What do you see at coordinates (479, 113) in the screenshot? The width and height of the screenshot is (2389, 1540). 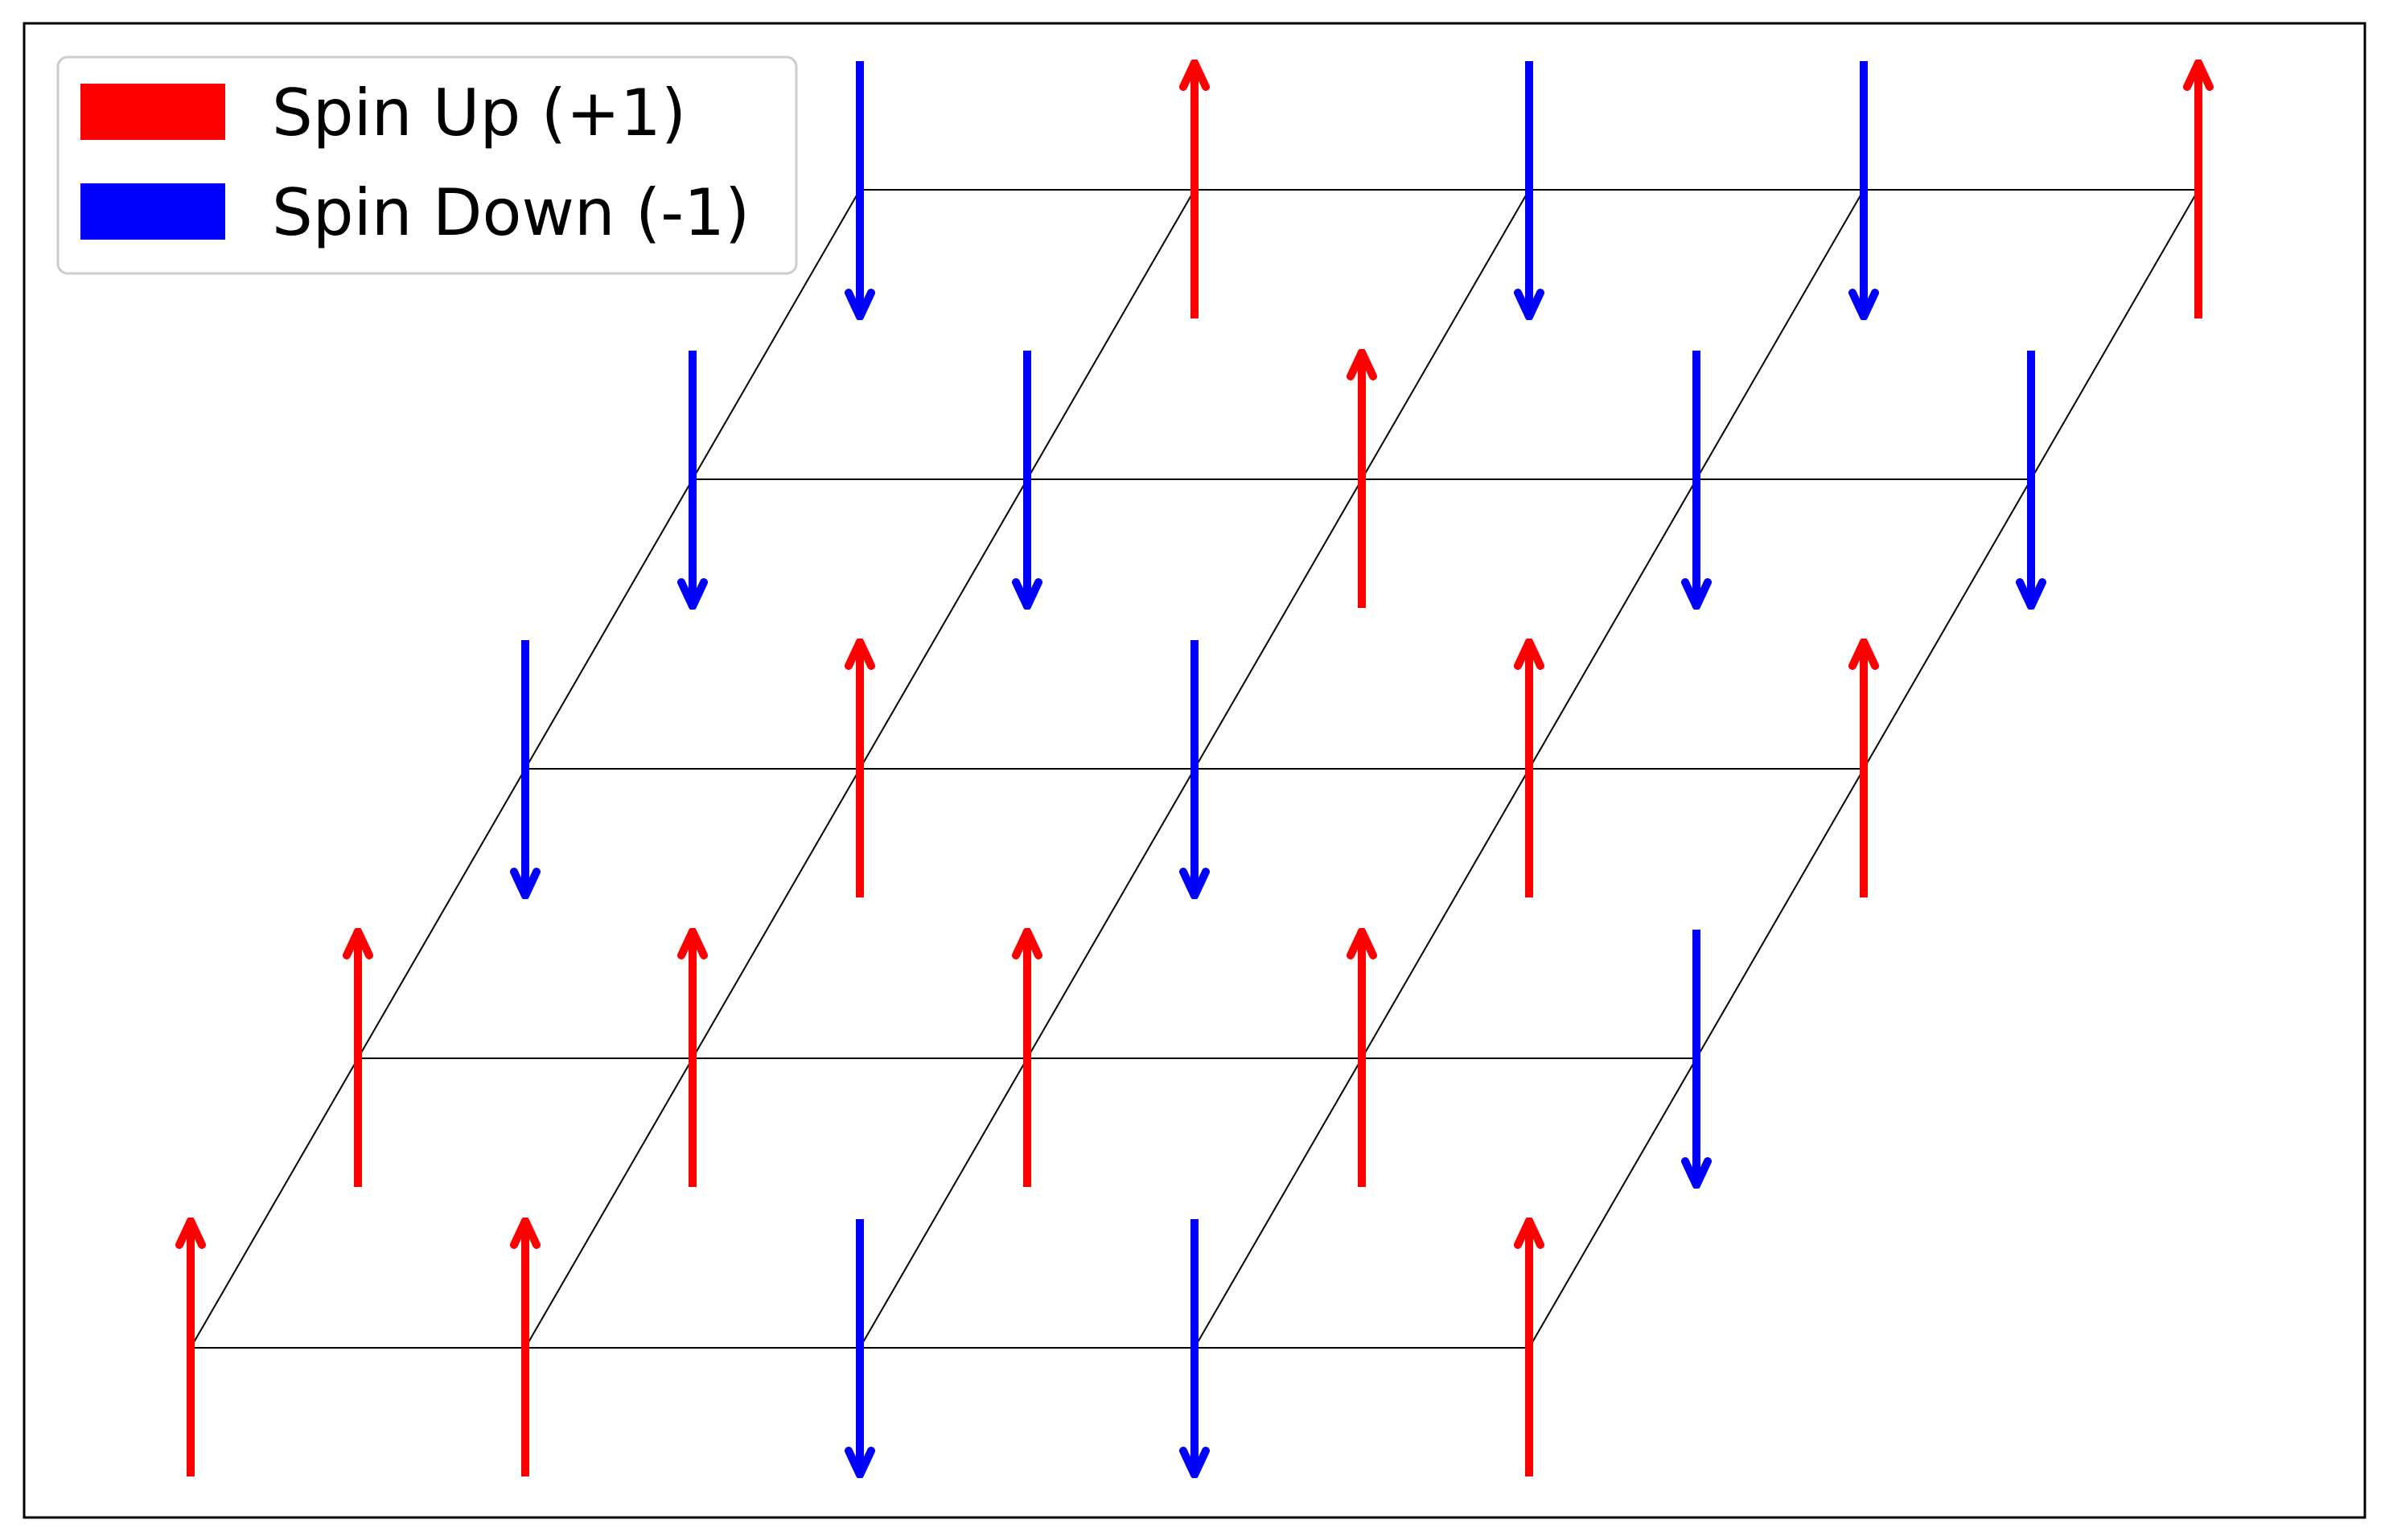 I see `legend-label-up: Spin Up (+1)` at bounding box center [479, 113].